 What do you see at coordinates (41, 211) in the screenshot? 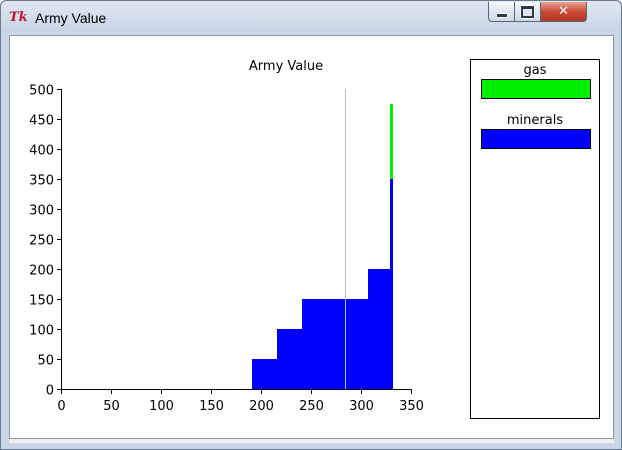
I see `y-tick-label-300: 300` at bounding box center [41, 211].